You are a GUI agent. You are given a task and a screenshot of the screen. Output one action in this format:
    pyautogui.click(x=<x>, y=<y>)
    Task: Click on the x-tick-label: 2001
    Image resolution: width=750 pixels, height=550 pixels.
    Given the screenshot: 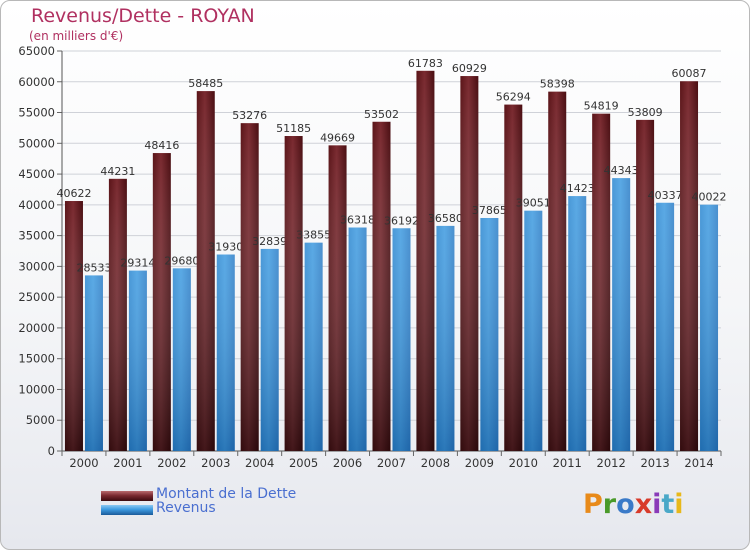 What is the action you would take?
    pyautogui.click(x=127, y=463)
    